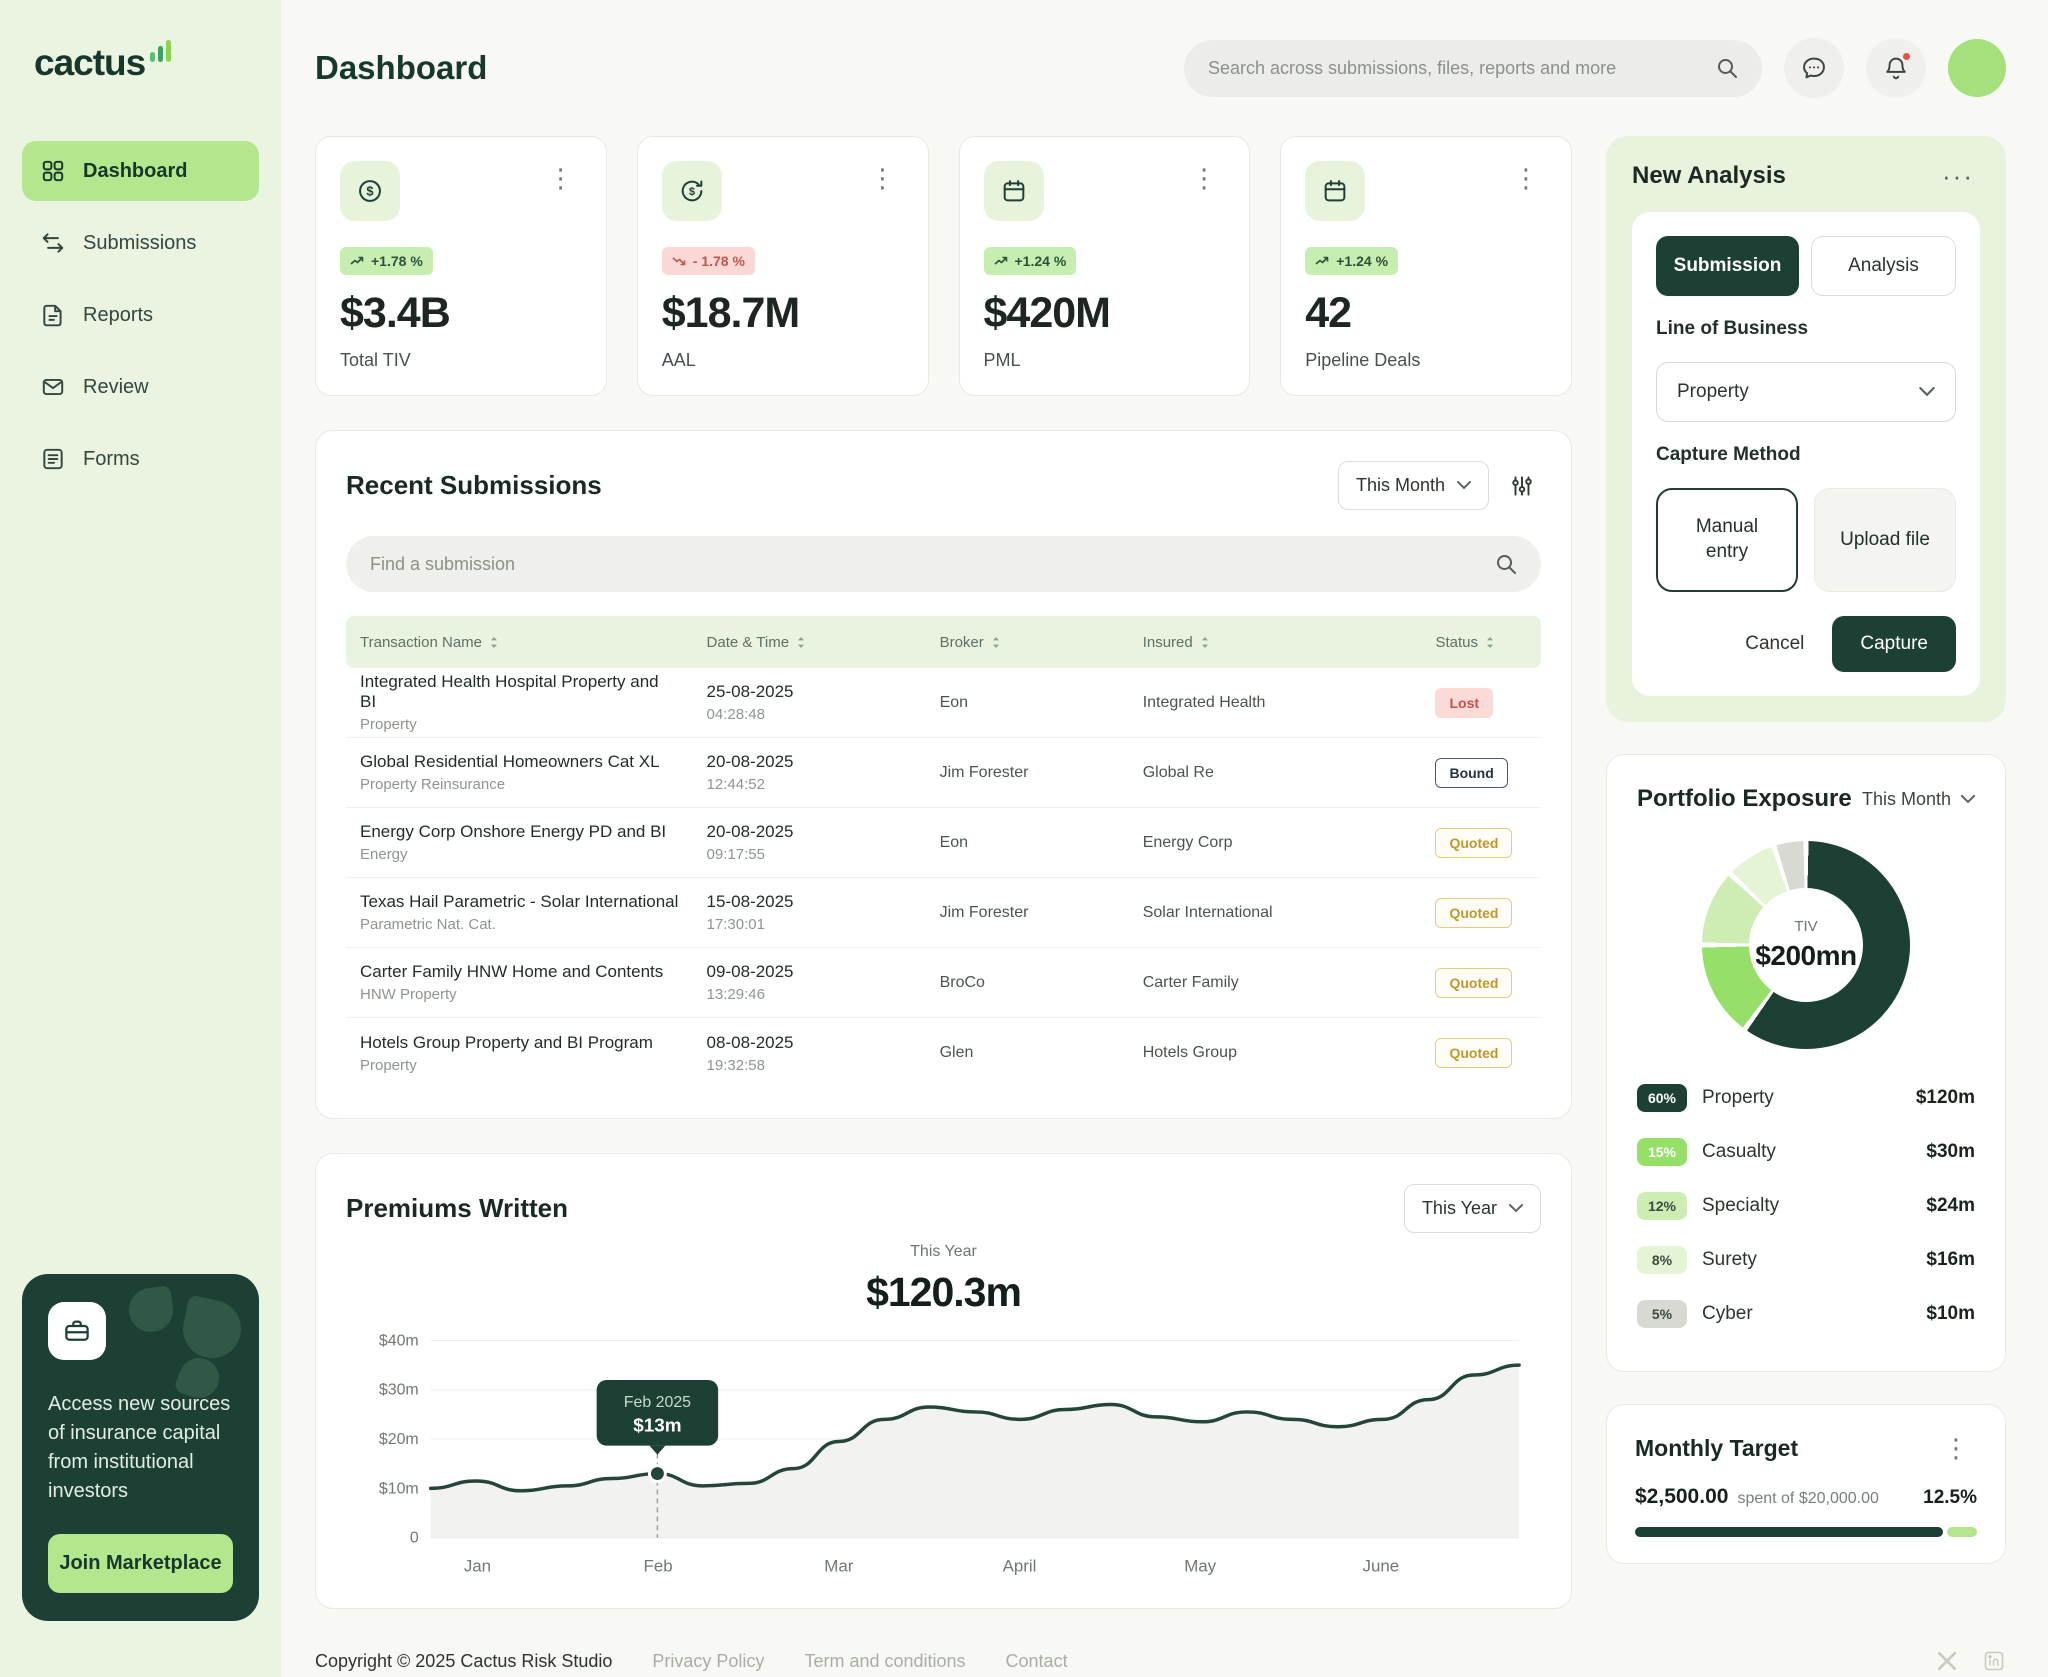  What do you see at coordinates (838, 1566) in the screenshot?
I see `svg-text: Mar` at bounding box center [838, 1566].